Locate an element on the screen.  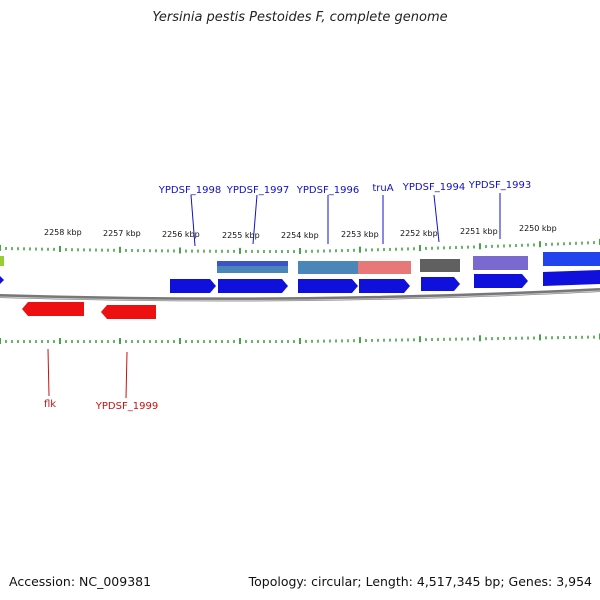
scale-label: 2250 kbp is located at coordinates (538, 228).